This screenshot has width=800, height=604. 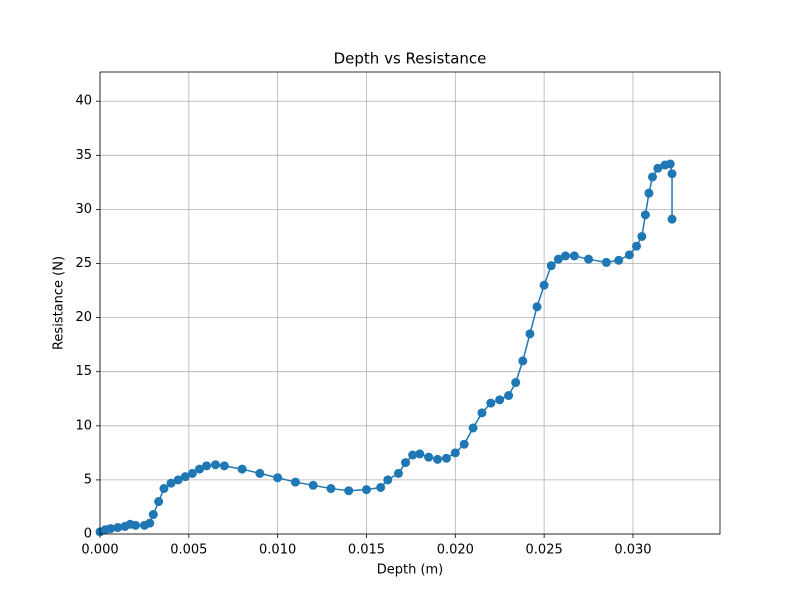 What do you see at coordinates (277, 550) in the screenshot?
I see `x-tick-label: 0.010` at bounding box center [277, 550].